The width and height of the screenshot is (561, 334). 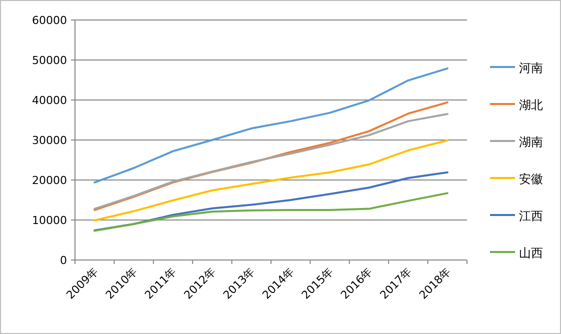 What do you see at coordinates (531, 253) in the screenshot?
I see `legend-label: 山西` at bounding box center [531, 253].